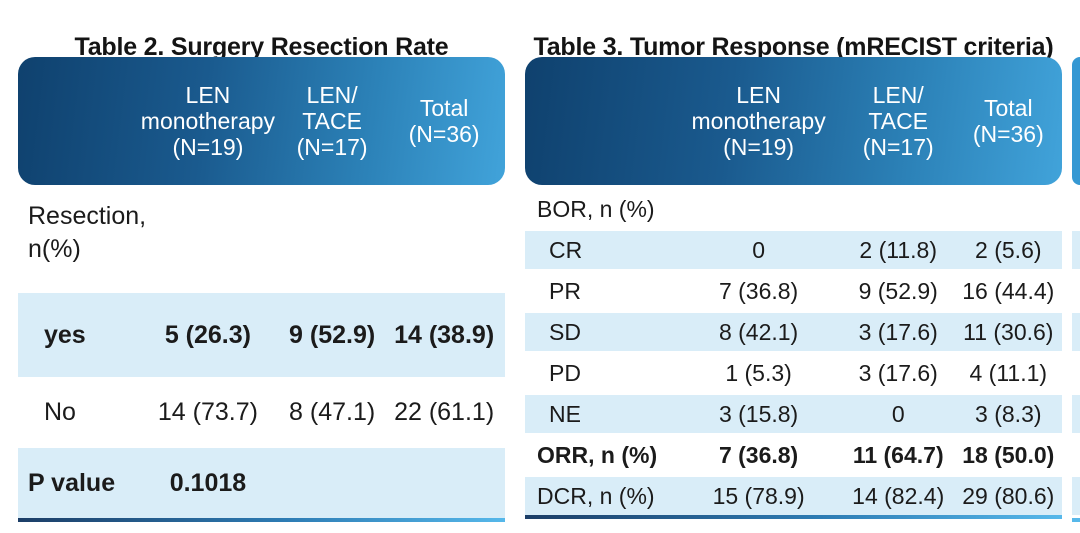 This screenshot has height=533, width=1080. I want to click on table3-header-len-tace: LEN/ TACE (N=17), so click(898, 121).